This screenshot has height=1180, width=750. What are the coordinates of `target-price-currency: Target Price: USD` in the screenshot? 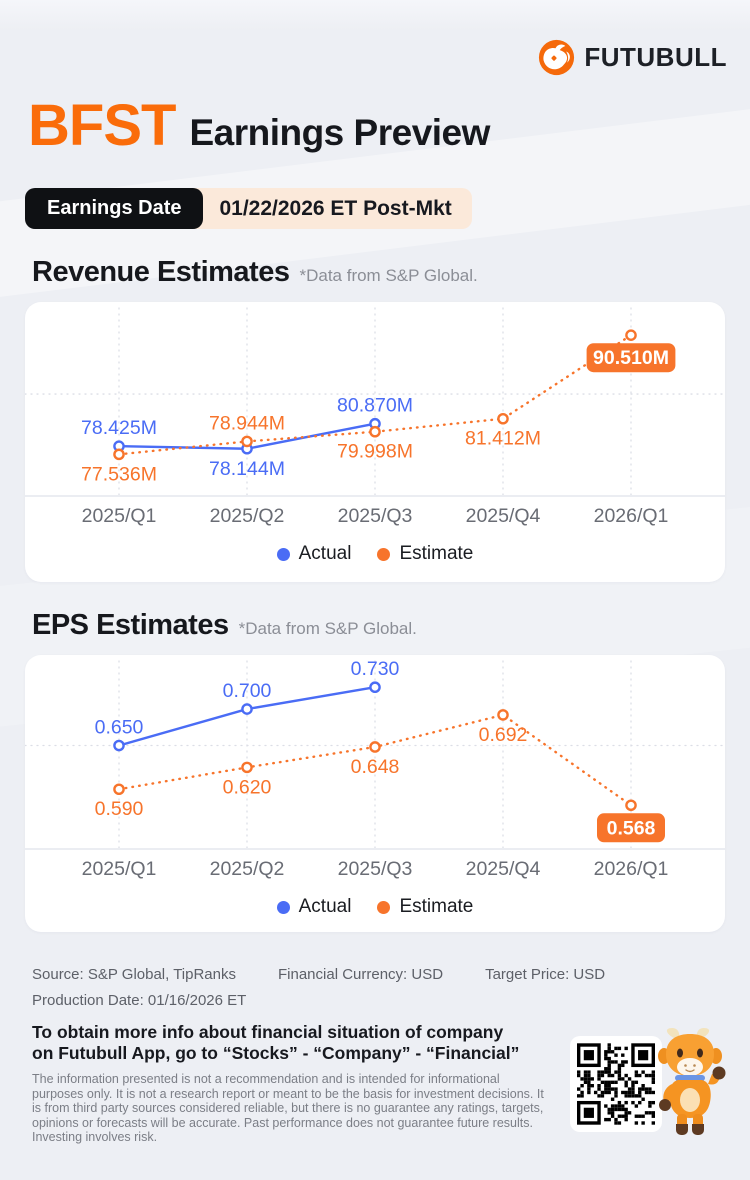 It's located at (545, 974).